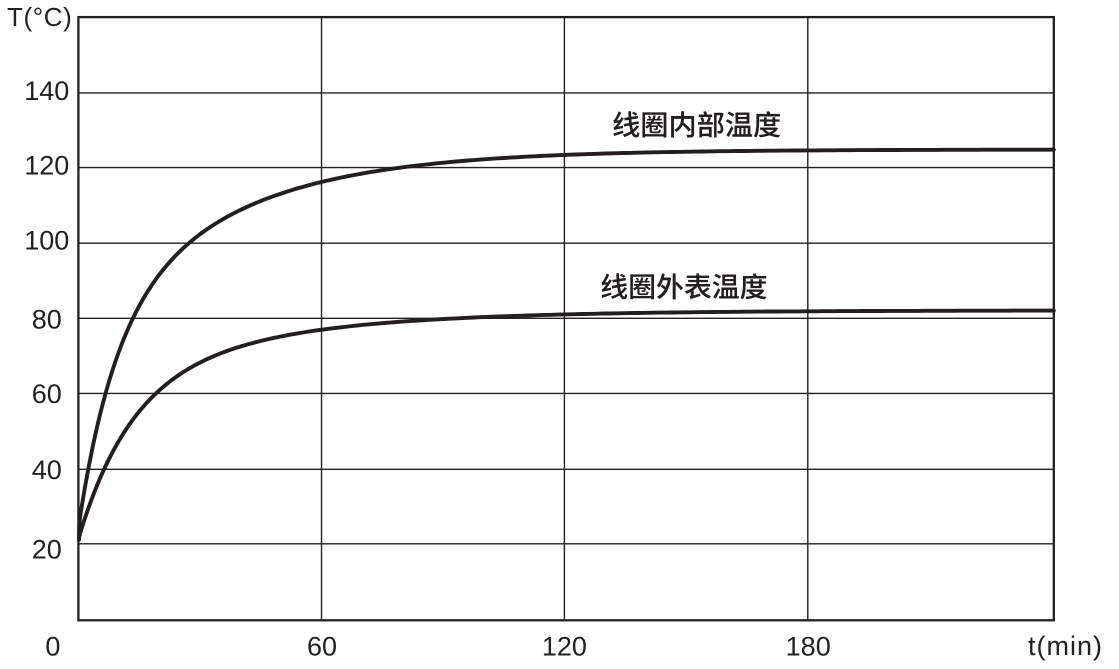 This screenshot has width=1119, height=669. What do you see at coordinates (47, 549) in the screenshot?
I see `svg-text: 20` at bounding box center [47, 549].